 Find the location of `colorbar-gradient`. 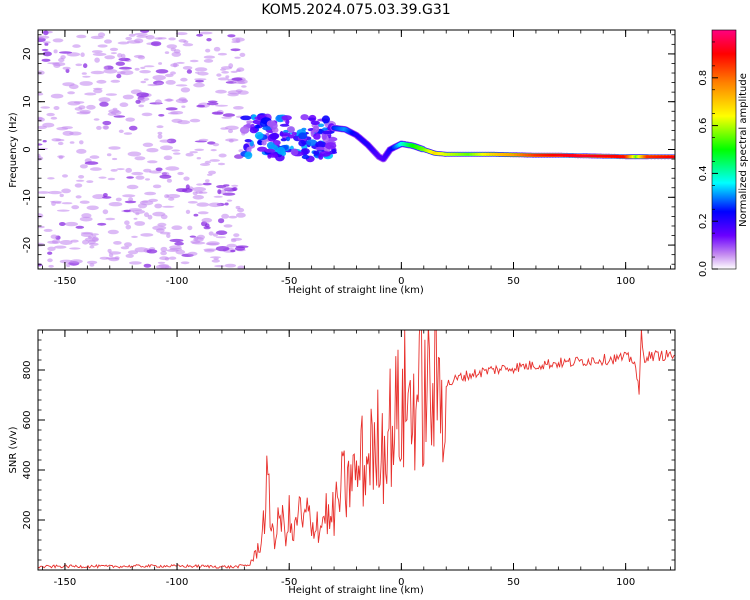

colorbar-gradient is located at coordinates (724, 149).